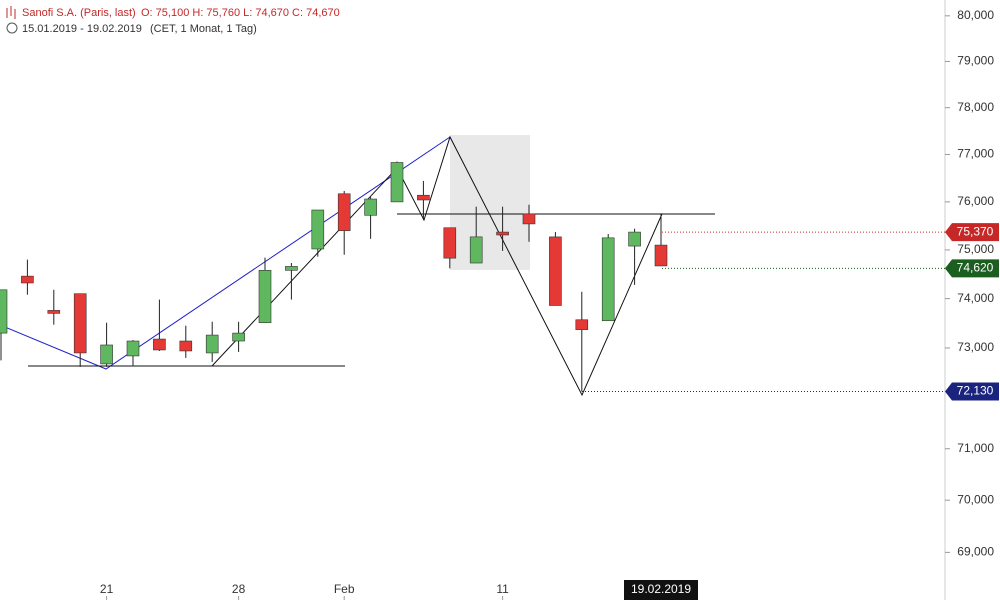  I want to click on x-tick-label: Feb, so click(344, 589).